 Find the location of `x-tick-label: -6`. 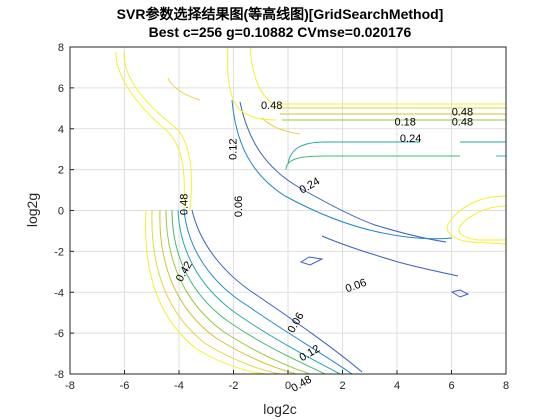

x-tick-label: -6 is located at coordinates (125, 386).